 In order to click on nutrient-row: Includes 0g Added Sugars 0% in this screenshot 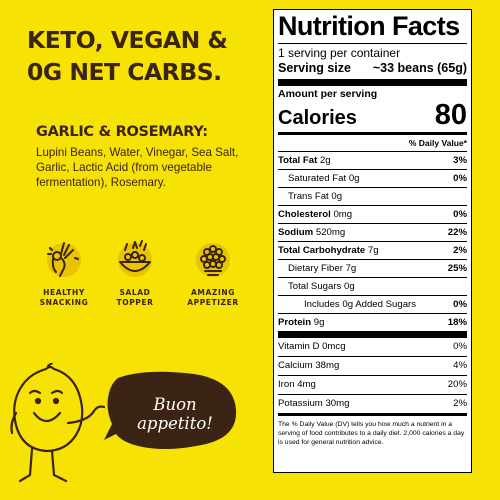, I will do `click(372, 304)`.